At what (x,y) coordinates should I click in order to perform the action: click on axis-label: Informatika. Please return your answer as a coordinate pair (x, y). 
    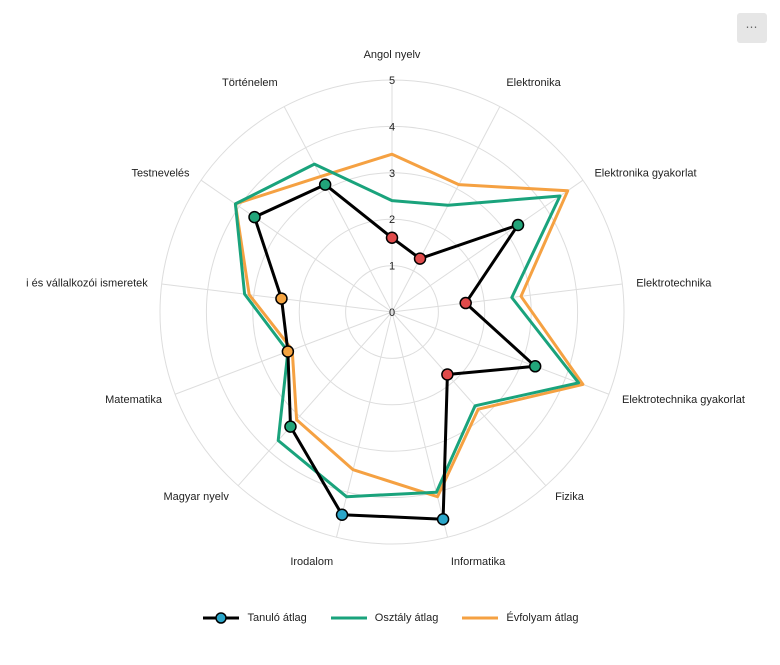
    Looking at the image, I should click on (478, 562).